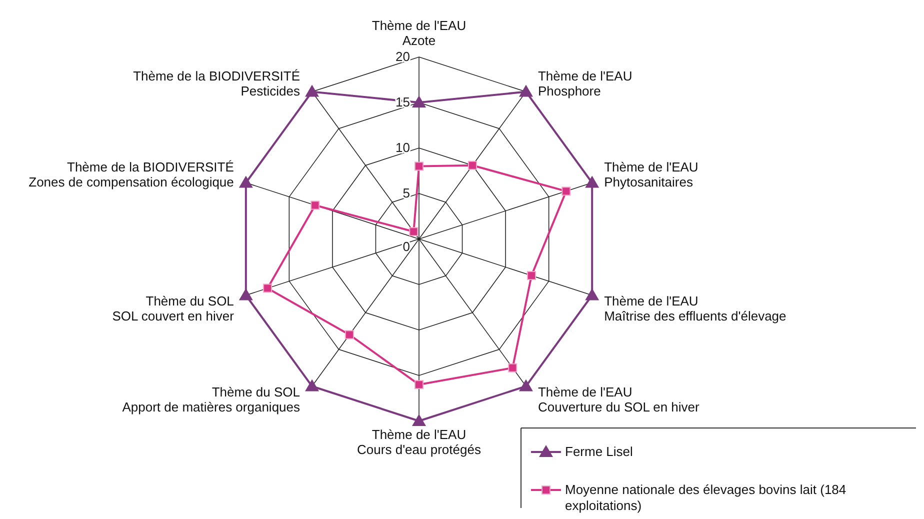 This screenshot has height=519, width=924. What do you see at coordinates (211, 399) in the screenshot?
I see `spoke-label: Thème du SOL Apport de matières organiques` at bounding box center [211, 399].